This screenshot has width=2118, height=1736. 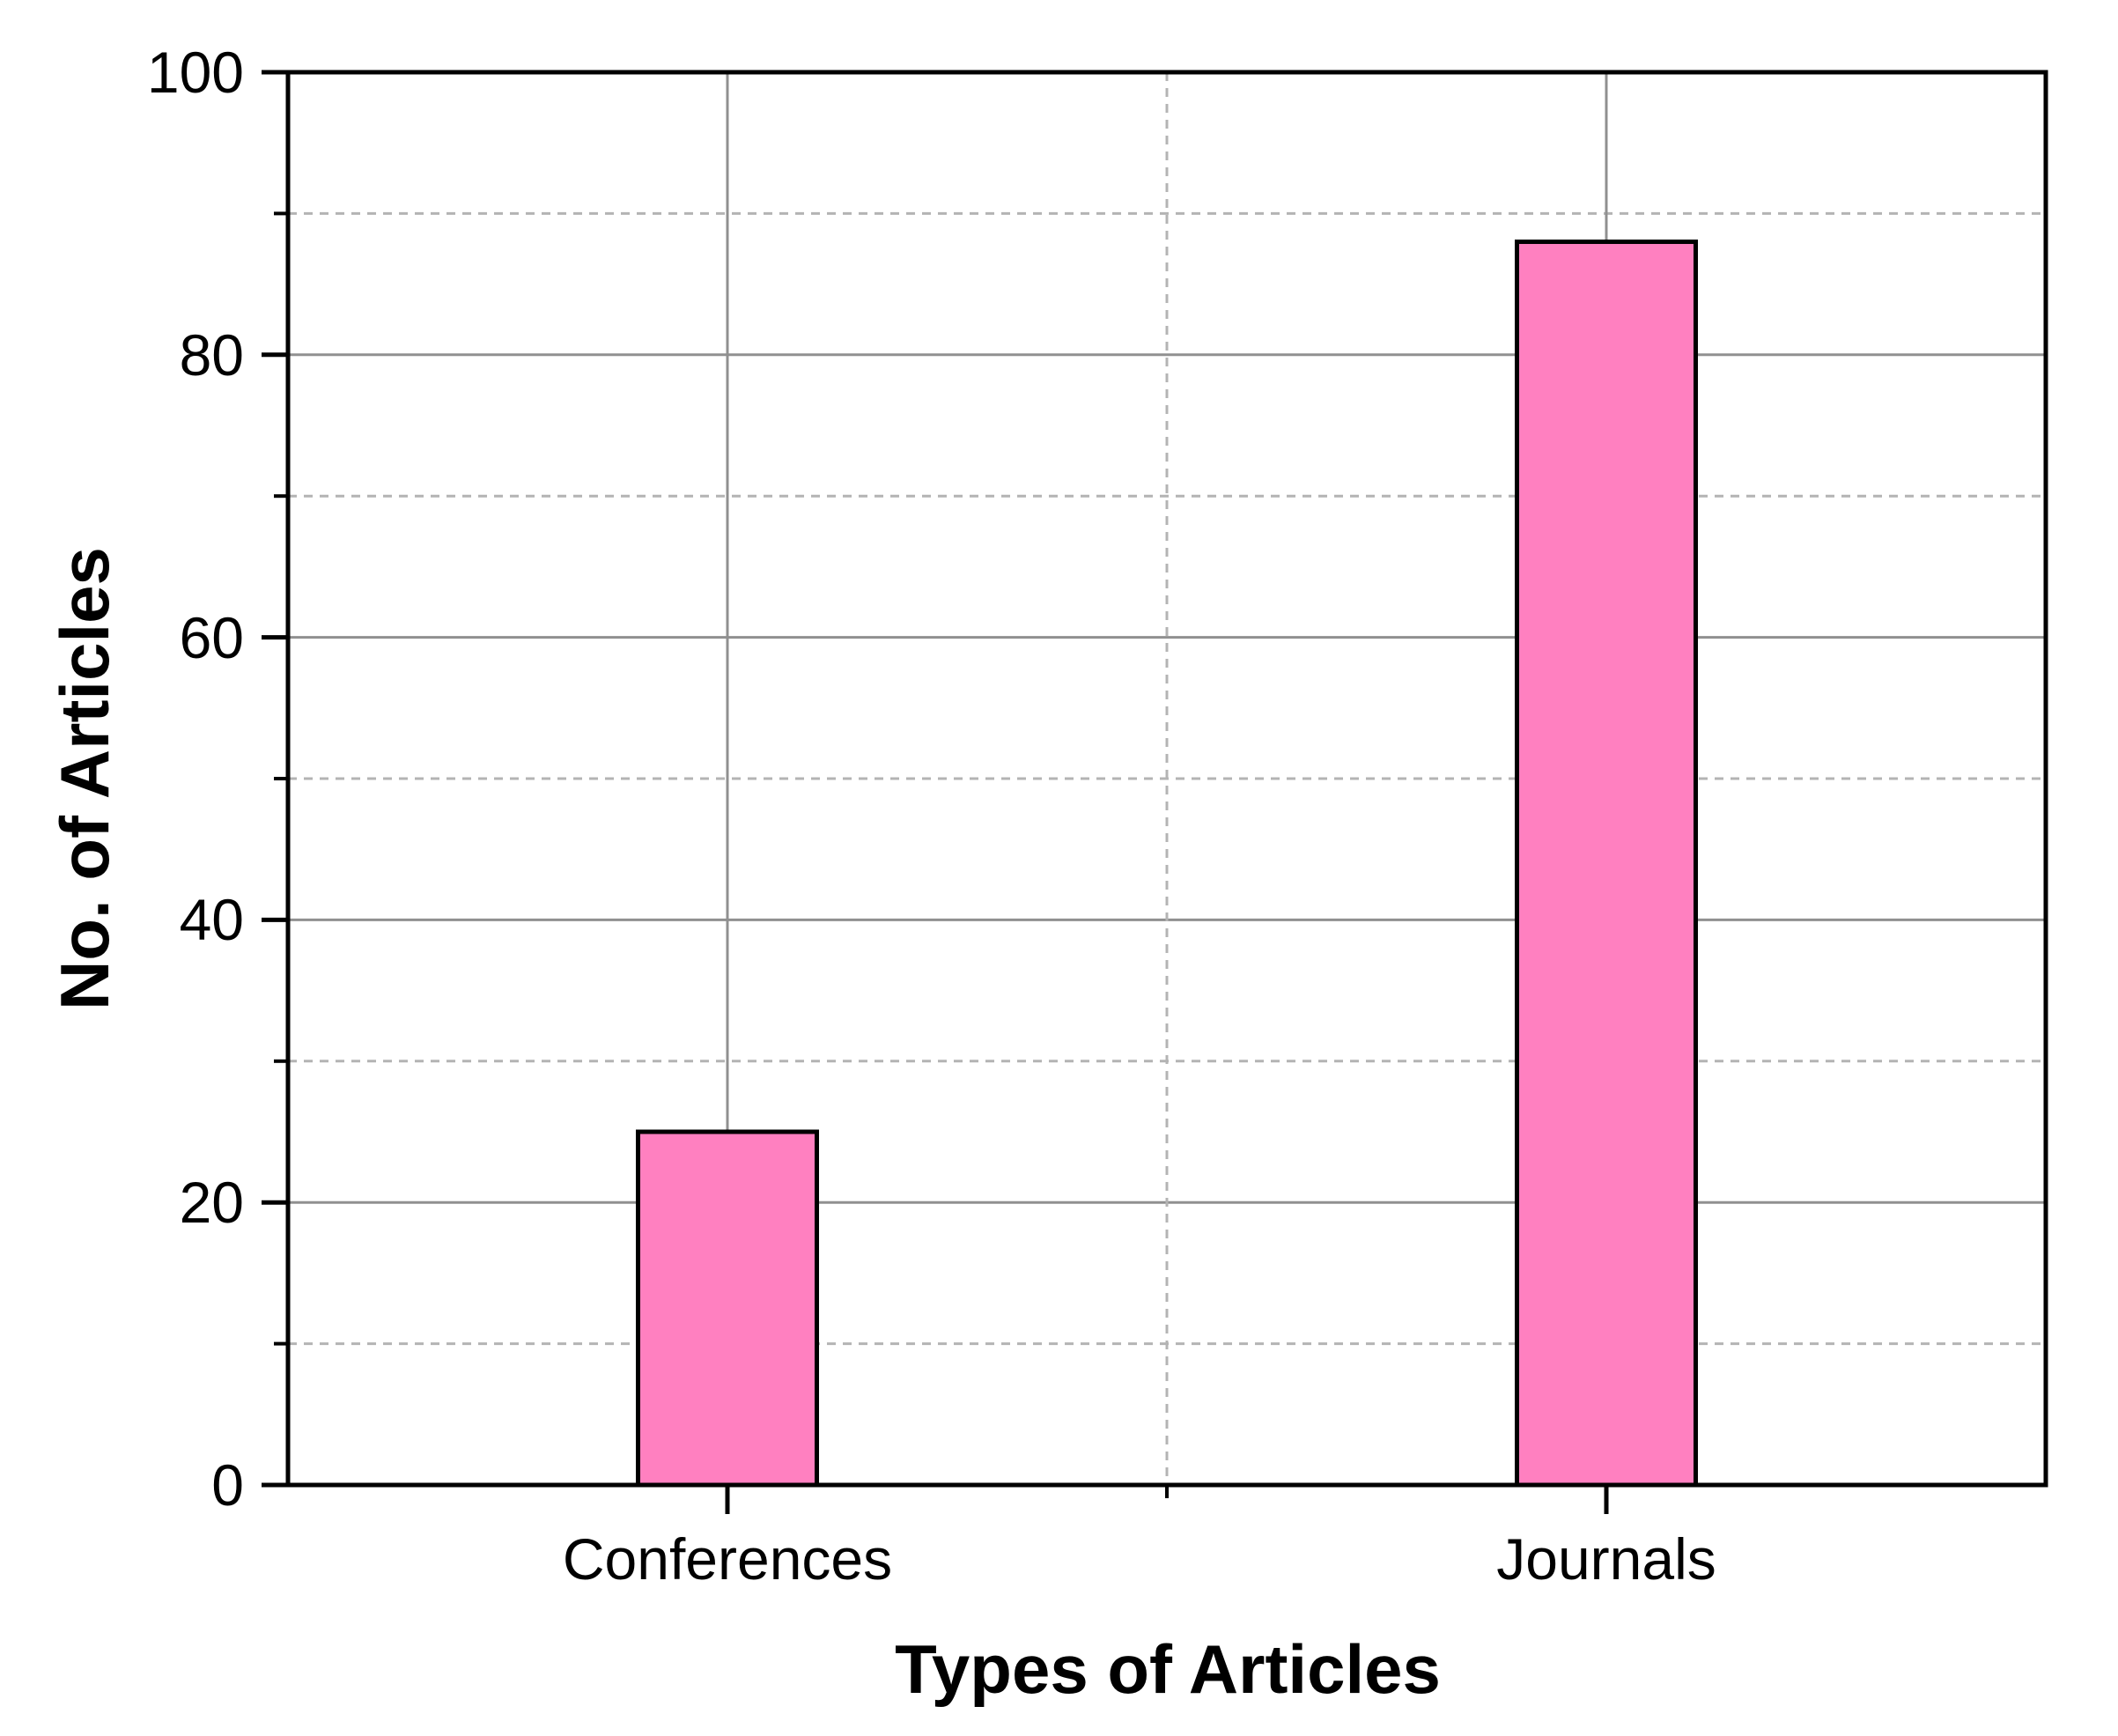 What do you see at coordinates (1606, 1559) in the screenshot?
I see `x-category-label-journals: Journals` at bounding box center [1606, 1559].